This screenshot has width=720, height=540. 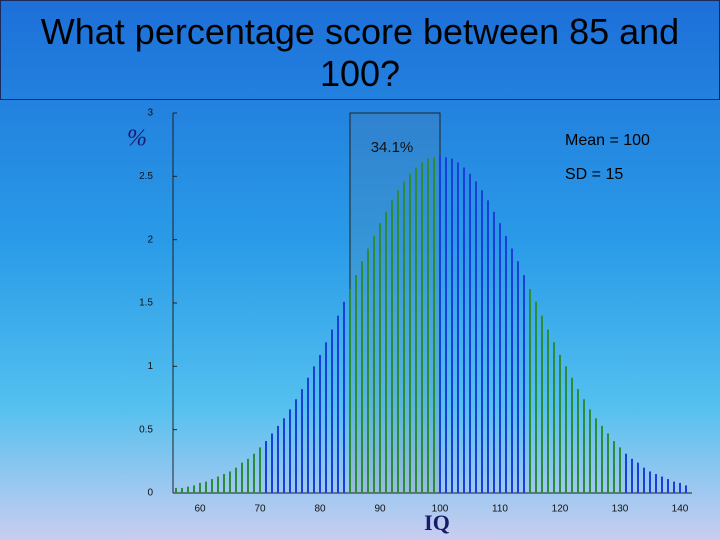 What do you see at coordinates (607, 140) in the screenshot?
I see `annotation: Mean = 100` at bounding box center [607, 140].